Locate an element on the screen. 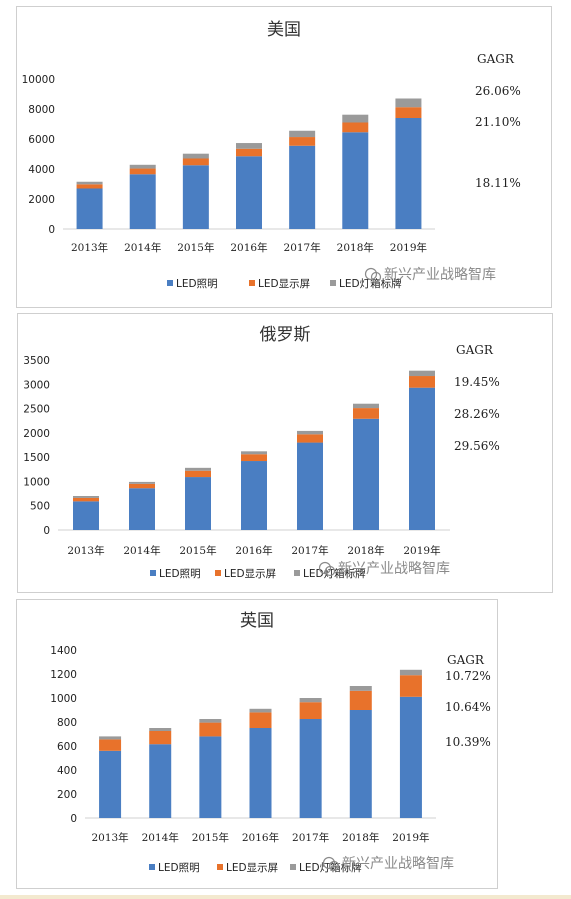  bottom-divider is located at coordinates (285, 897).